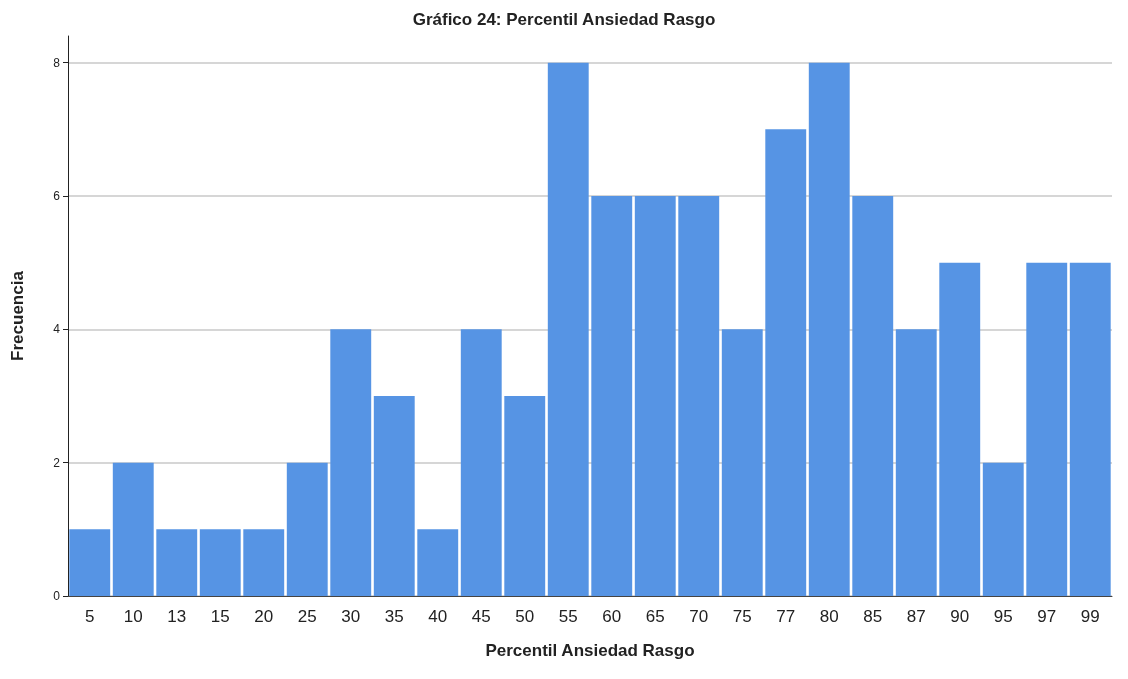 The width and height of the screenshot is (1128, 679). Describe the element at coordinates (1047, 616) in the screenshot. I see `x-tick-label: 97` at that location.